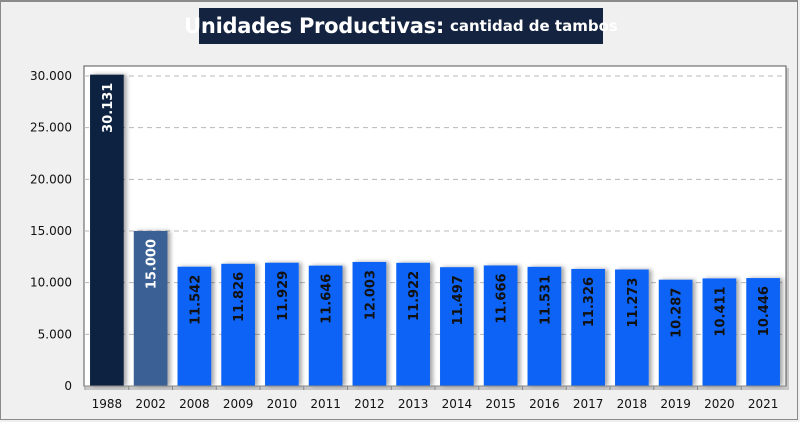 This screenshot has width=800, height=422. I want to click on x-tick-label: 2010, so click(282, 404).